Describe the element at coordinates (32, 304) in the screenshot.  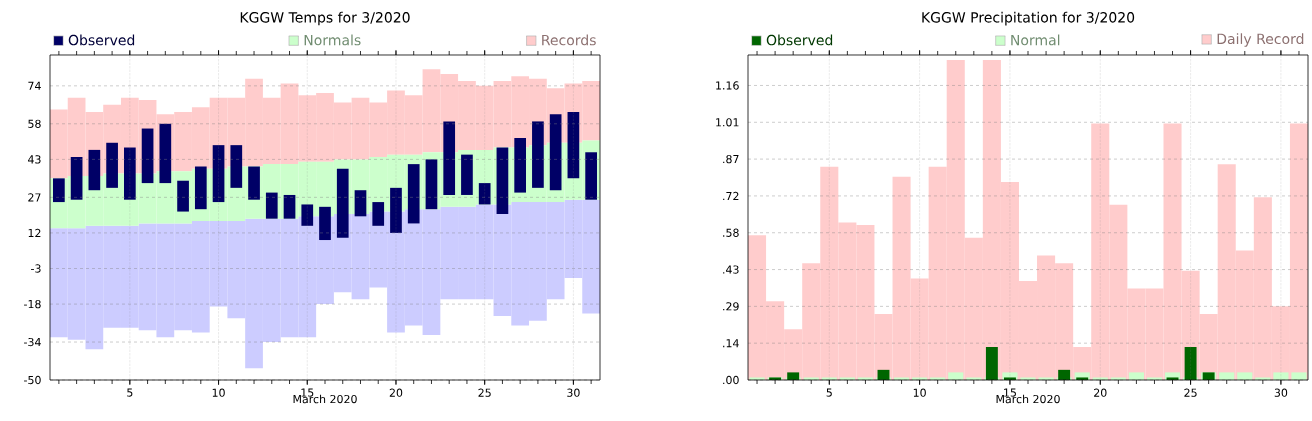
I see `y-tick-label: -18` at that location.